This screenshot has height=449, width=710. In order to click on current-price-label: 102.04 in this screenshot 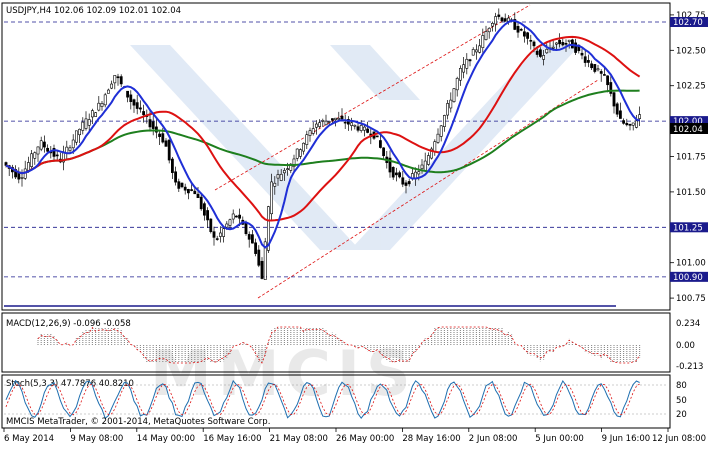, I will do `click(688, 130)`.